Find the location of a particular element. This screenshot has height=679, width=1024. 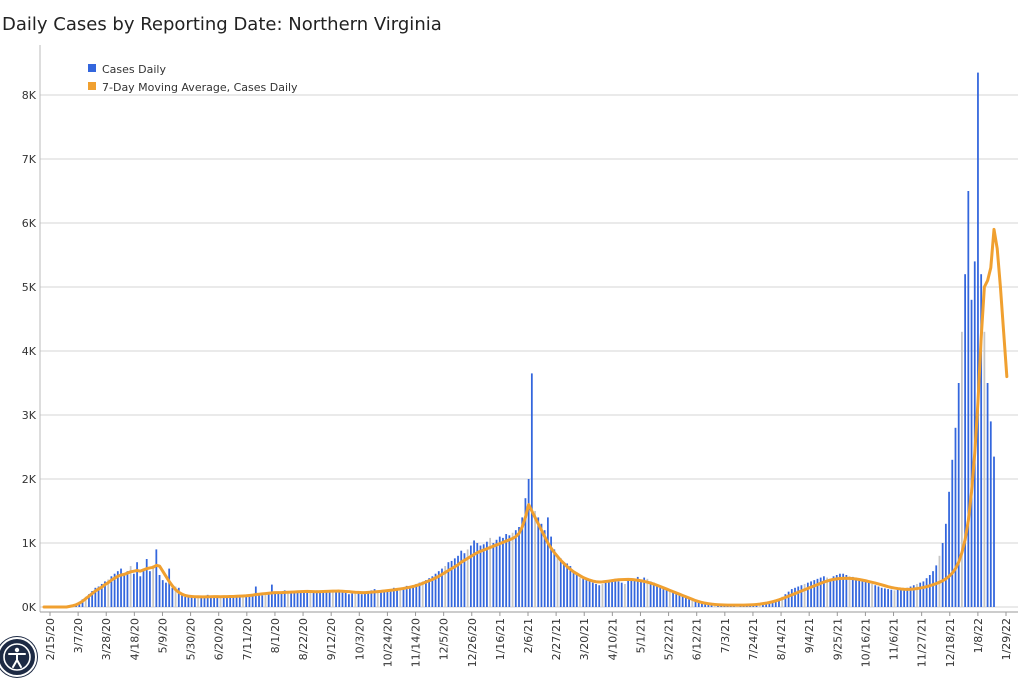

y-tick-label: 7K is located at coordinates (29, 159).